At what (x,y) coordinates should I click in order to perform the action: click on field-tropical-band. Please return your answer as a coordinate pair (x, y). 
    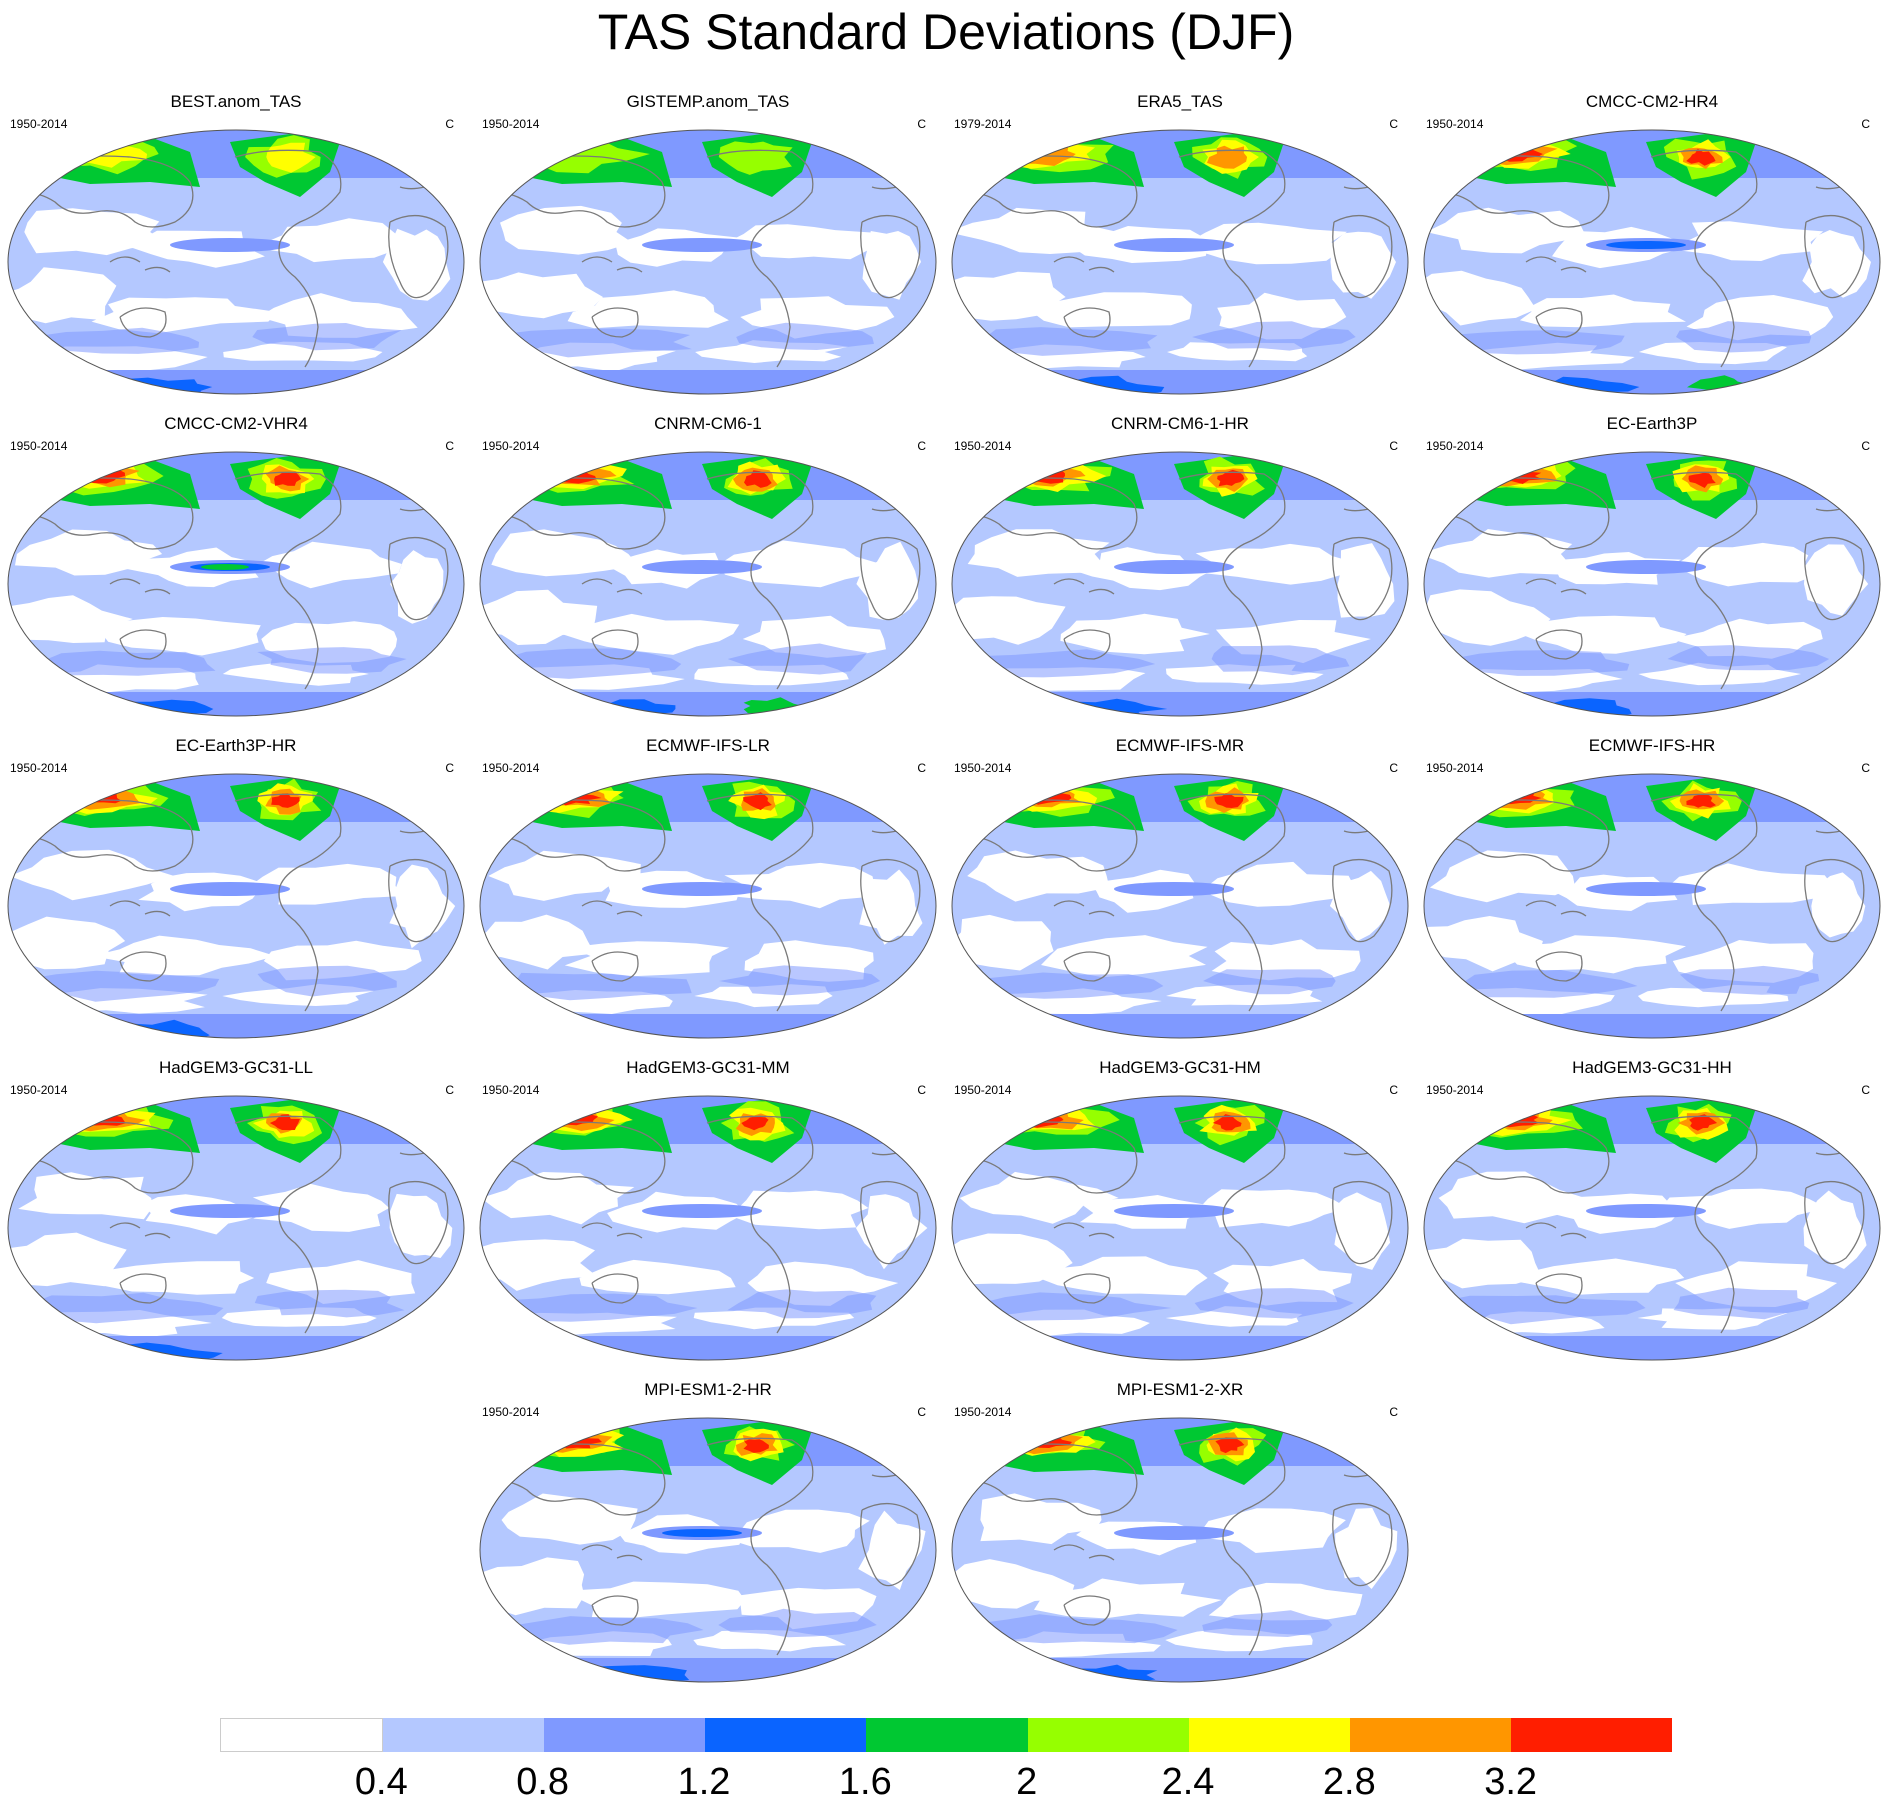
    Looking at the image, I should click on (702, 245).